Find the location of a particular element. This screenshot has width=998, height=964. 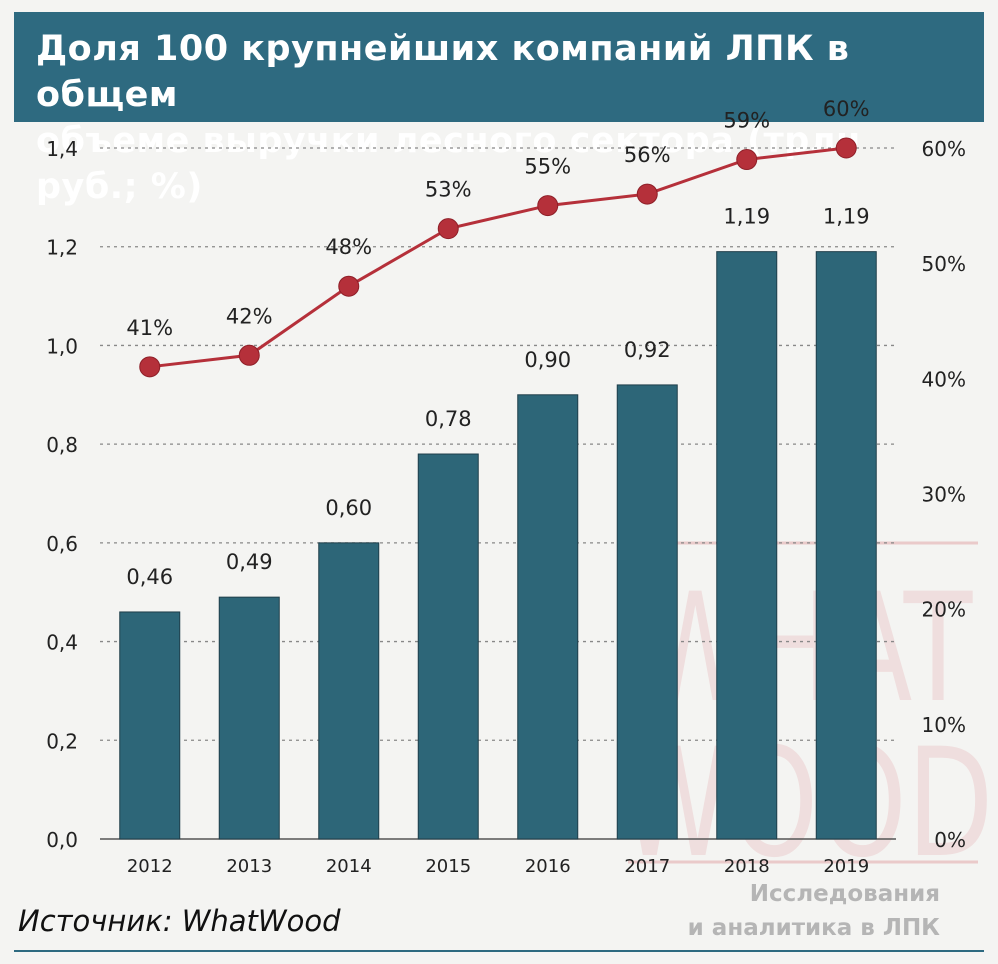

x-tick-label: 2014 is located at coordinates (349, 866).